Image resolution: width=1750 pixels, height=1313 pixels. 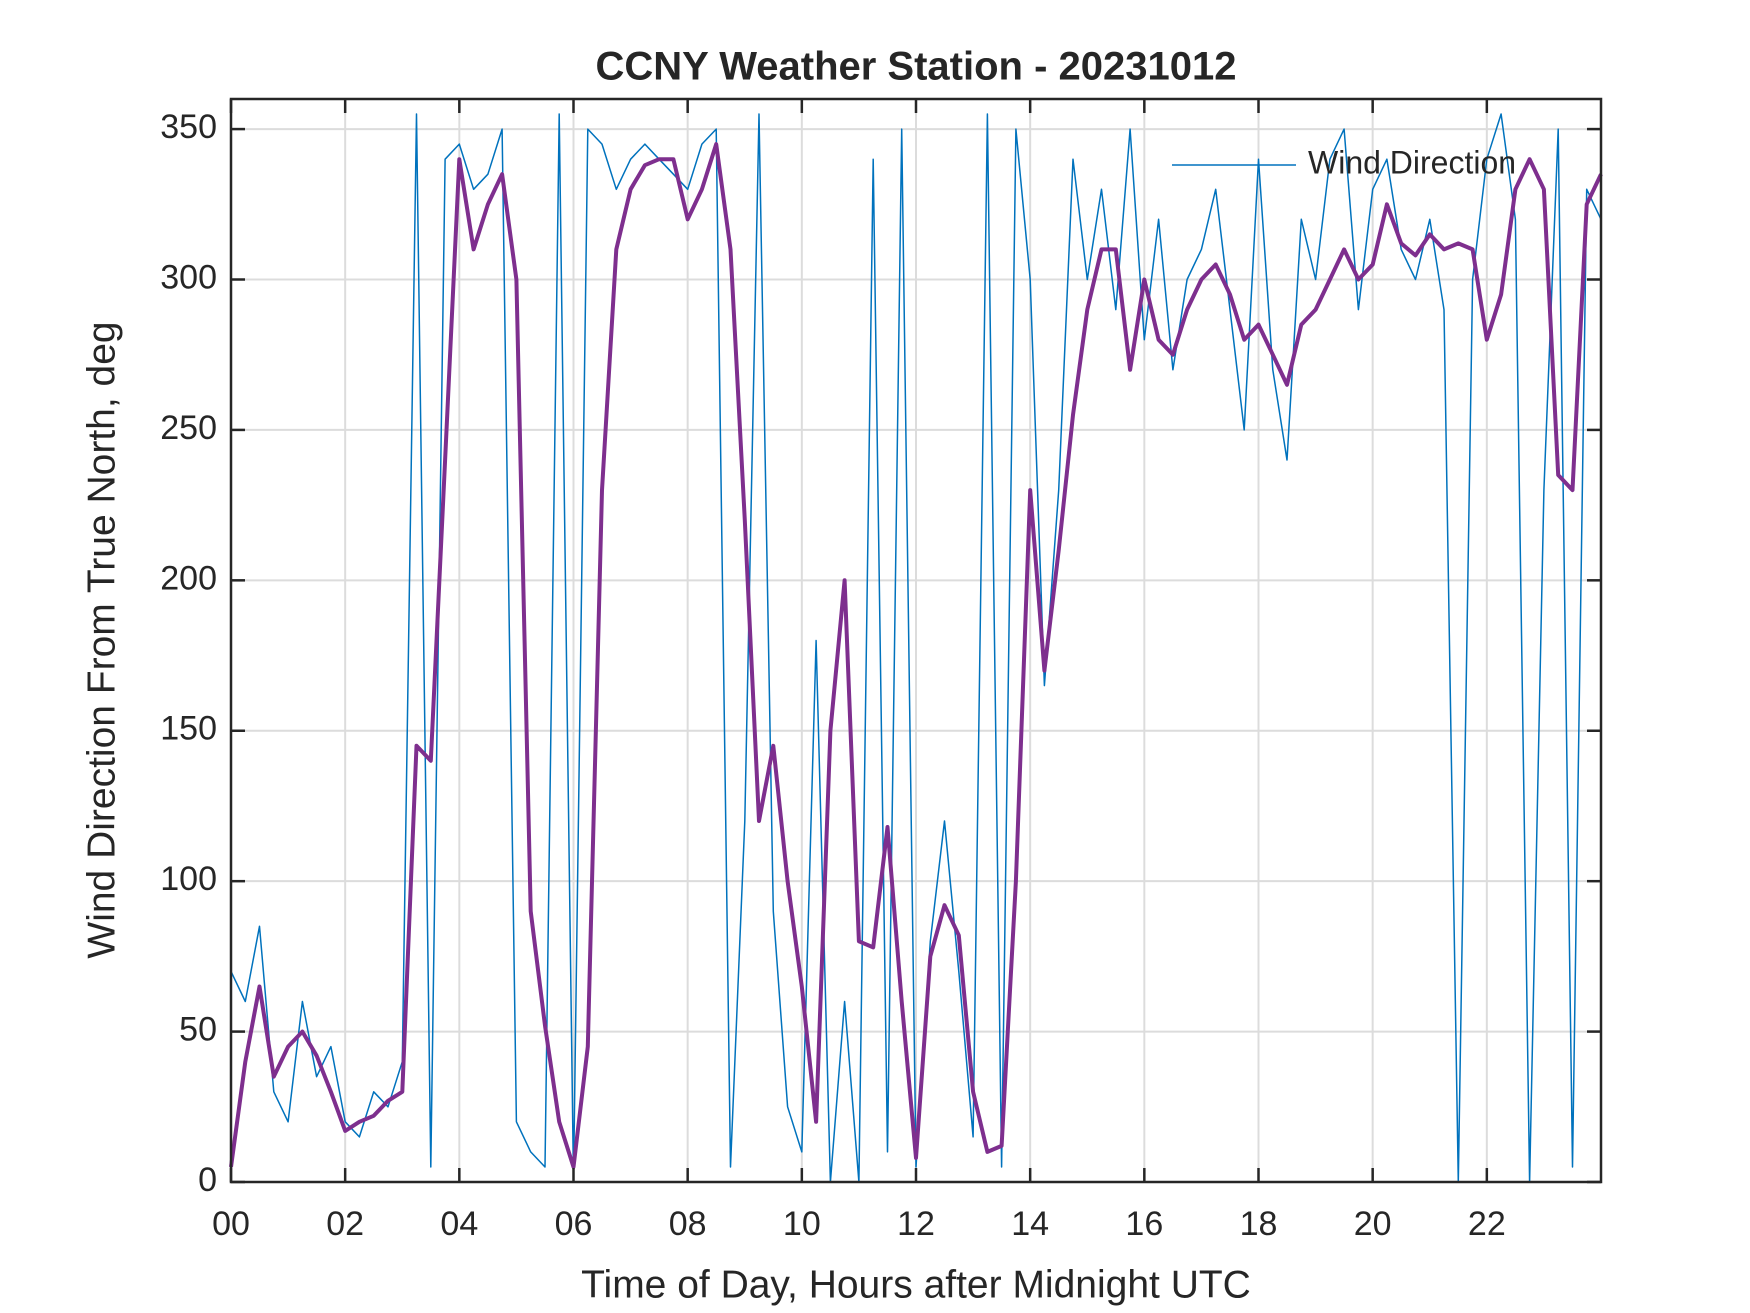 I want to click on y-tick-label: 50, so click(x=198, y=1030).